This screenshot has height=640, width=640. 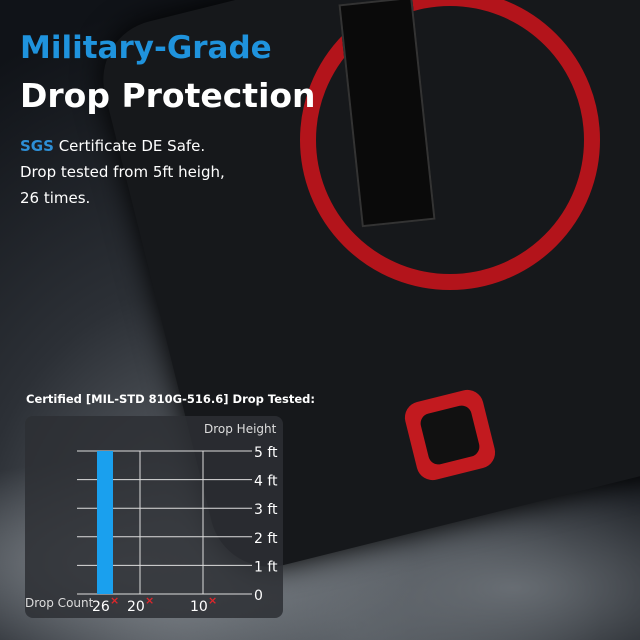 I want to click on description-line2: Drop tested from 5ft heigh,, so click(x=122, y=172).